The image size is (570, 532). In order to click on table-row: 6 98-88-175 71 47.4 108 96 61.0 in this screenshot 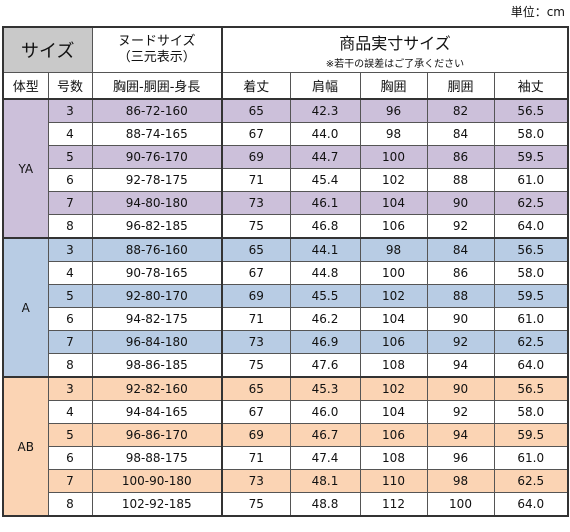, I will do `click(286, 458)`.